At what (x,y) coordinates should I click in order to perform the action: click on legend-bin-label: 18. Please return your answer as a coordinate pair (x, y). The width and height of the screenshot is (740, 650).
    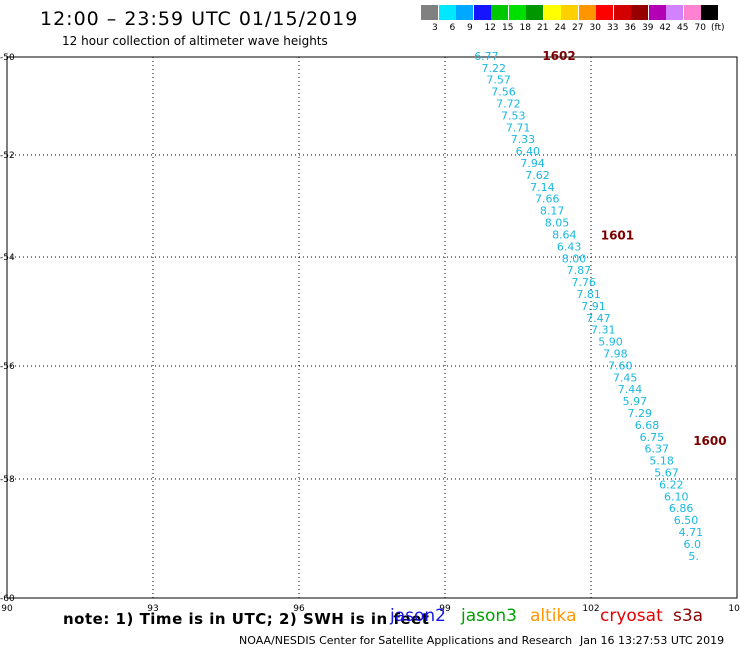
    Looking at the image, I should click on (525, 28).